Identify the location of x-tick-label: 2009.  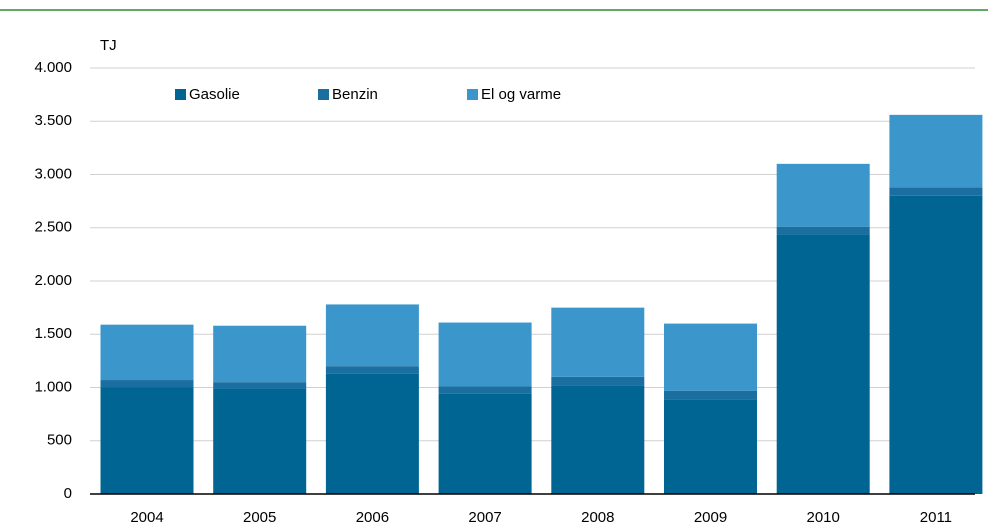
(710, 517).